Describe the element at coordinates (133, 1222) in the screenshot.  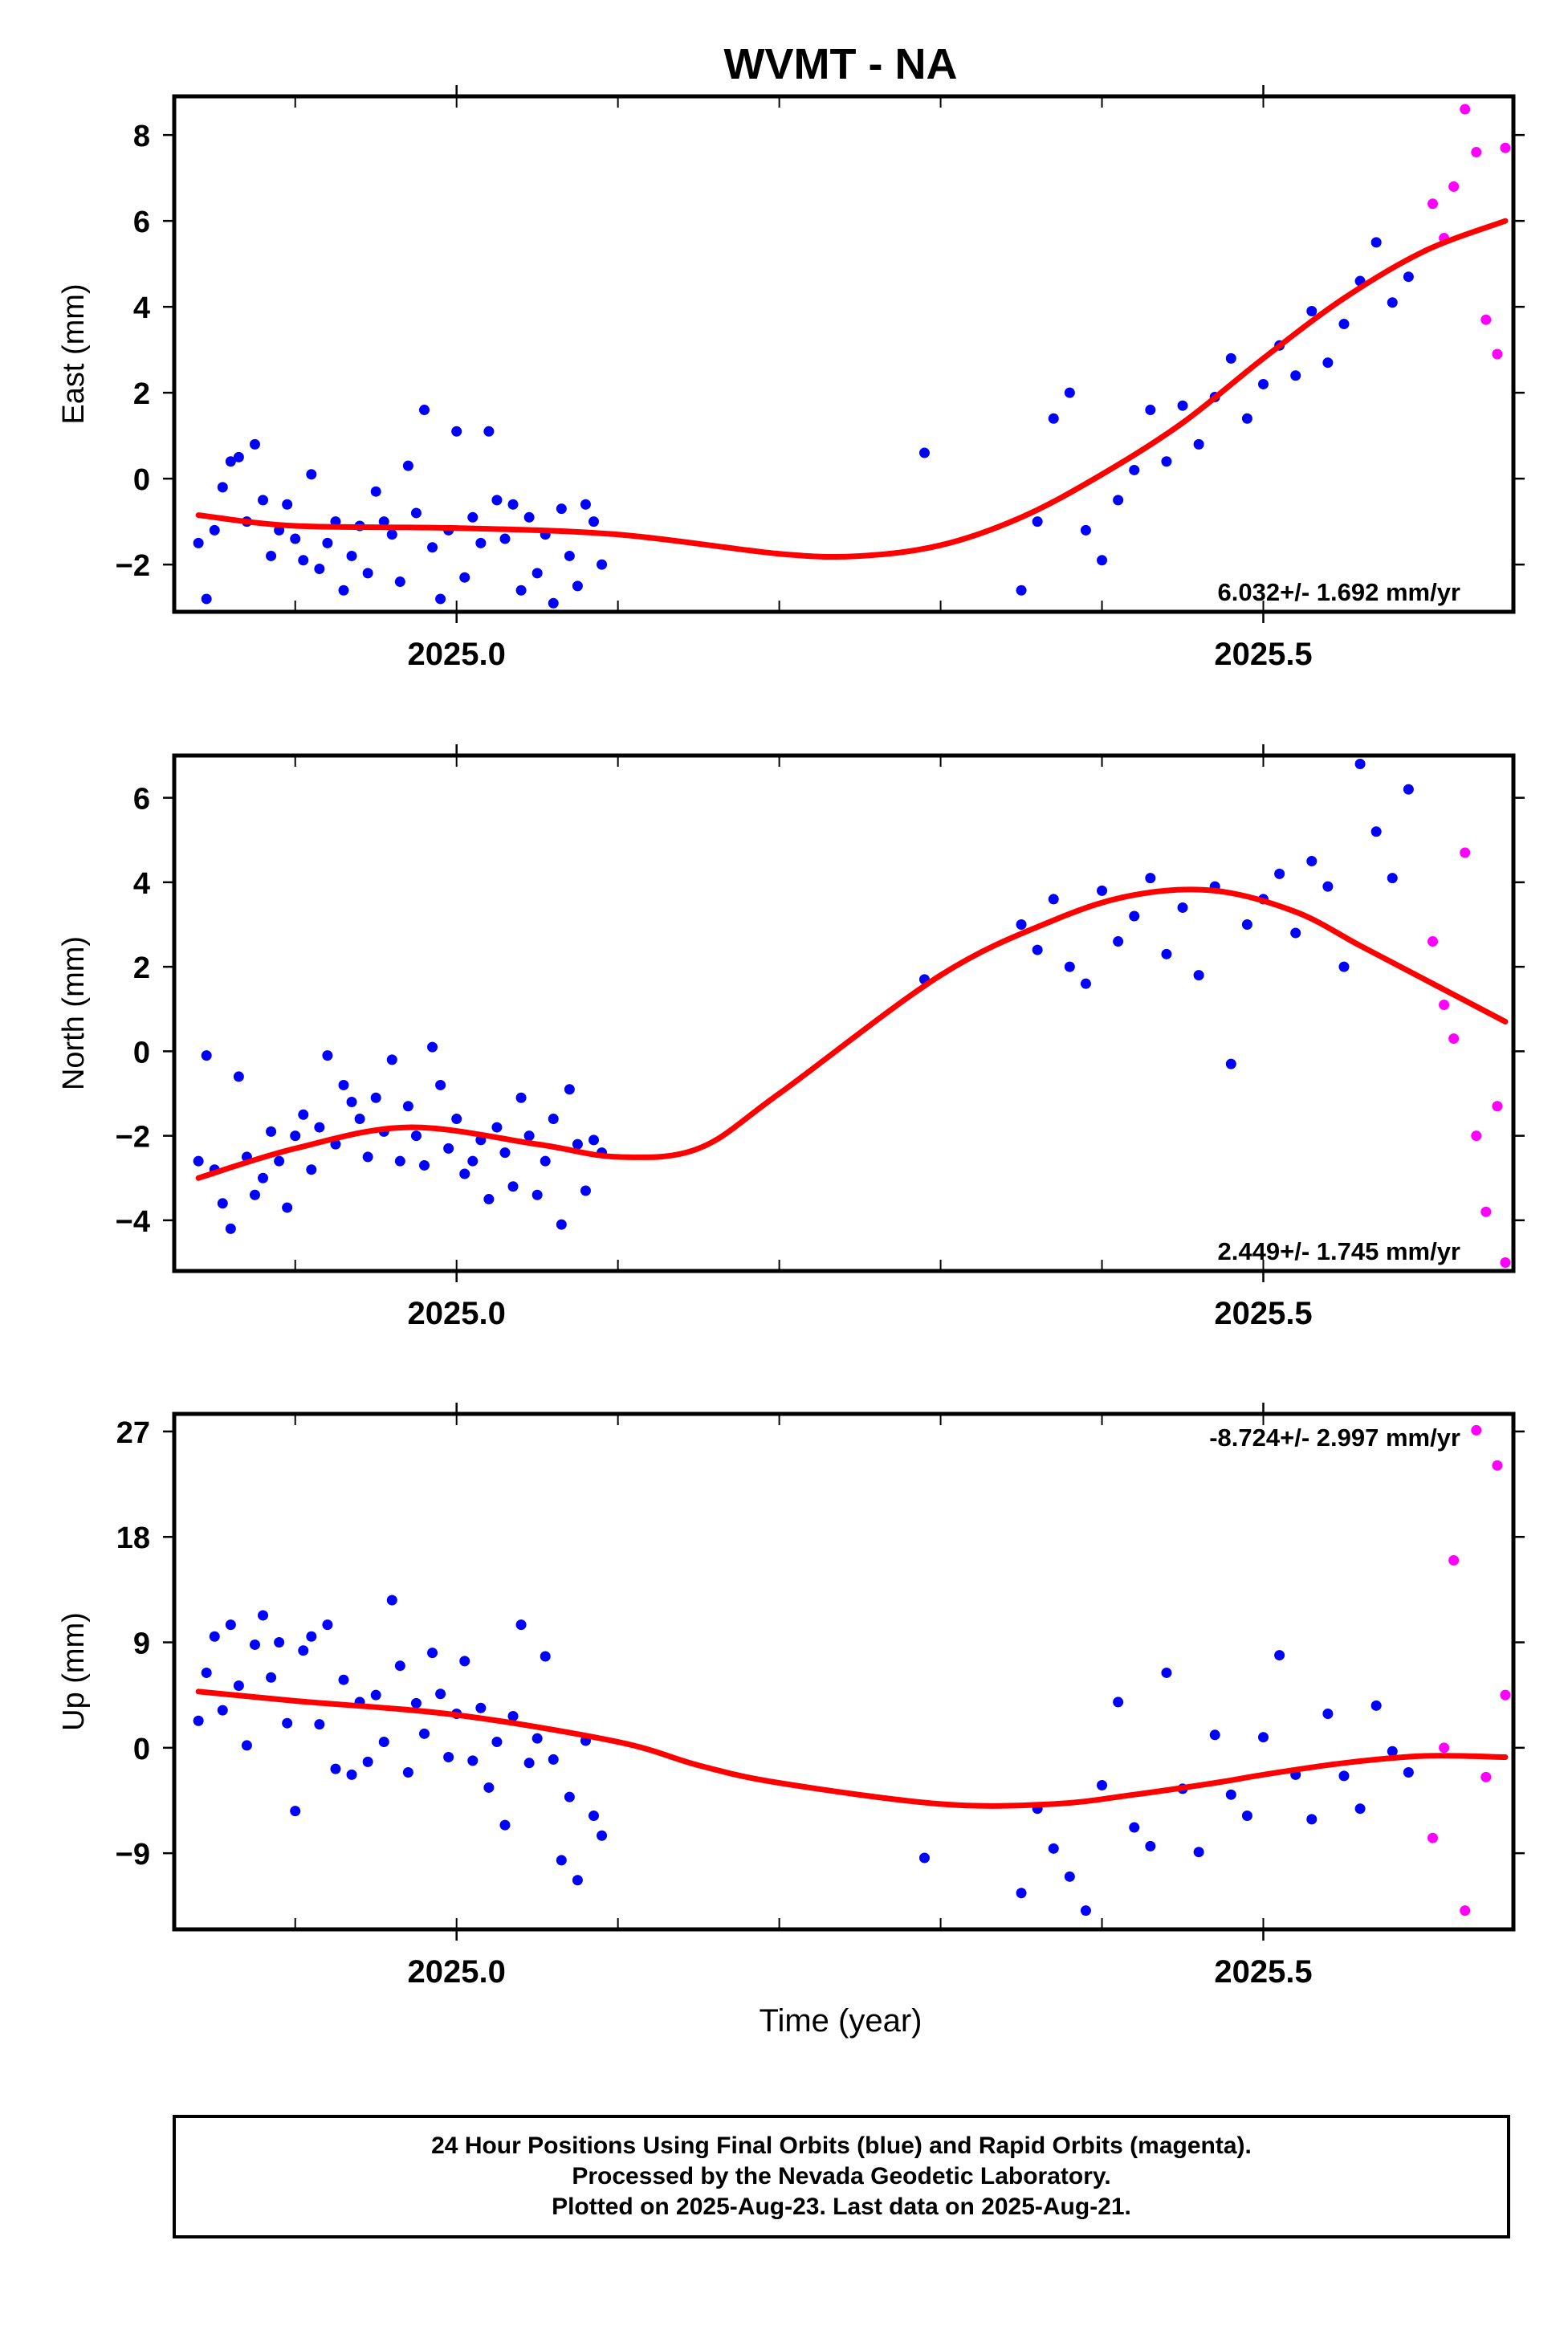
I see `y-tick-label: −4` at that location.